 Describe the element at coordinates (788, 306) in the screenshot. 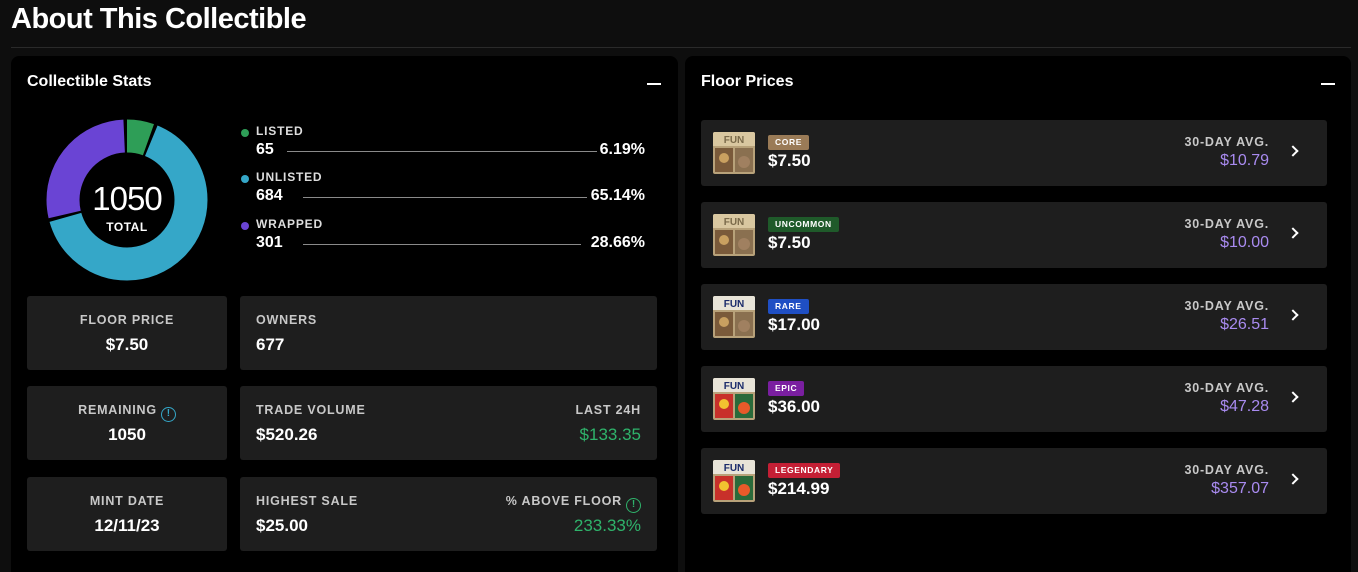

I see `rarity-badge: RARE` at that location.